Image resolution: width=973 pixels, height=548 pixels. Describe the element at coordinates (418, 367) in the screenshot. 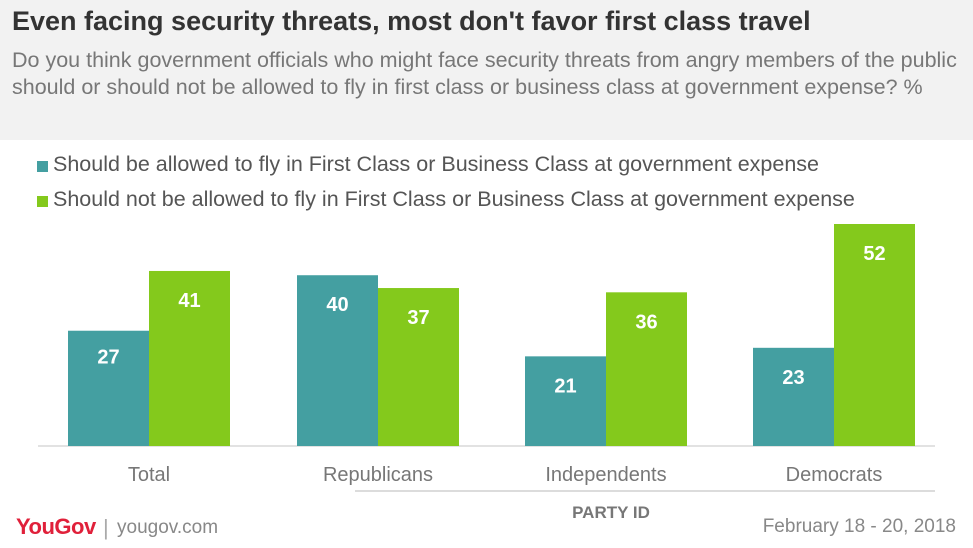

I see `bar-republicans-not-allowed` at that location.